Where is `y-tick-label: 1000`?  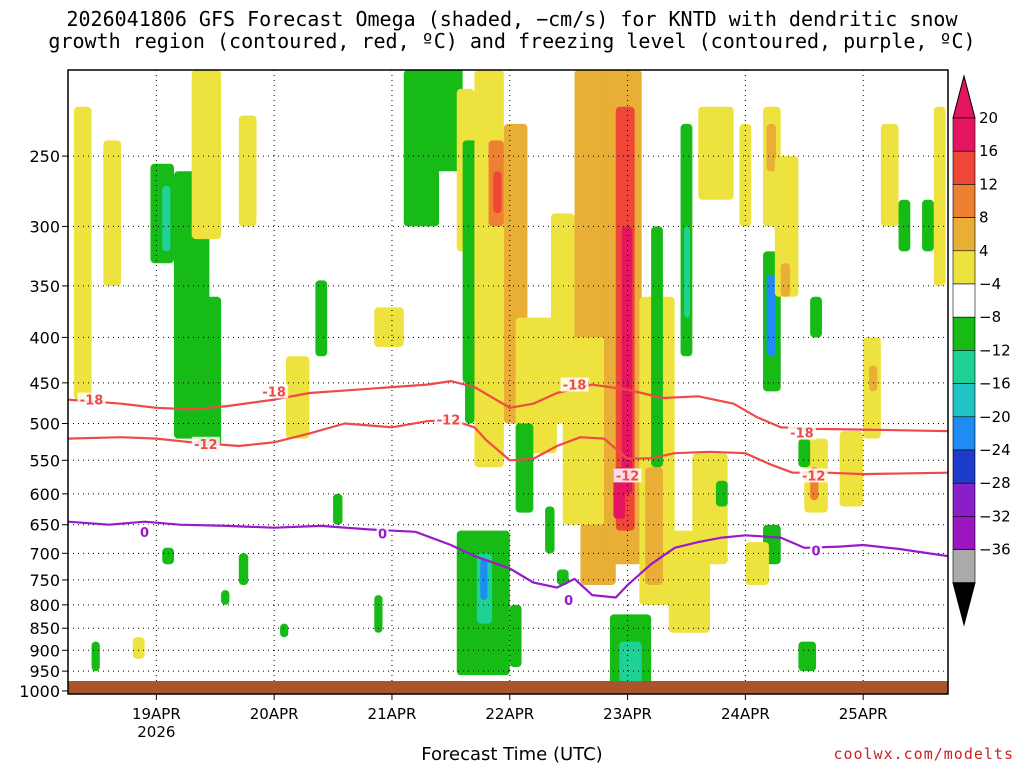
y-tick-label: 1000 is located at coordinates (39, 691).